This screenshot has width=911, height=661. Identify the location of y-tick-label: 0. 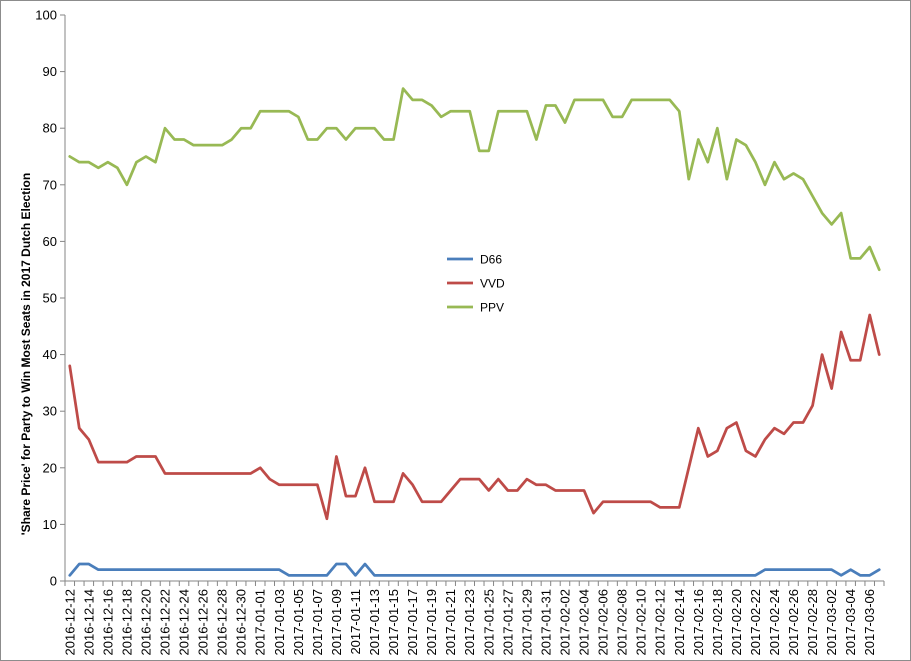
(53, 581).